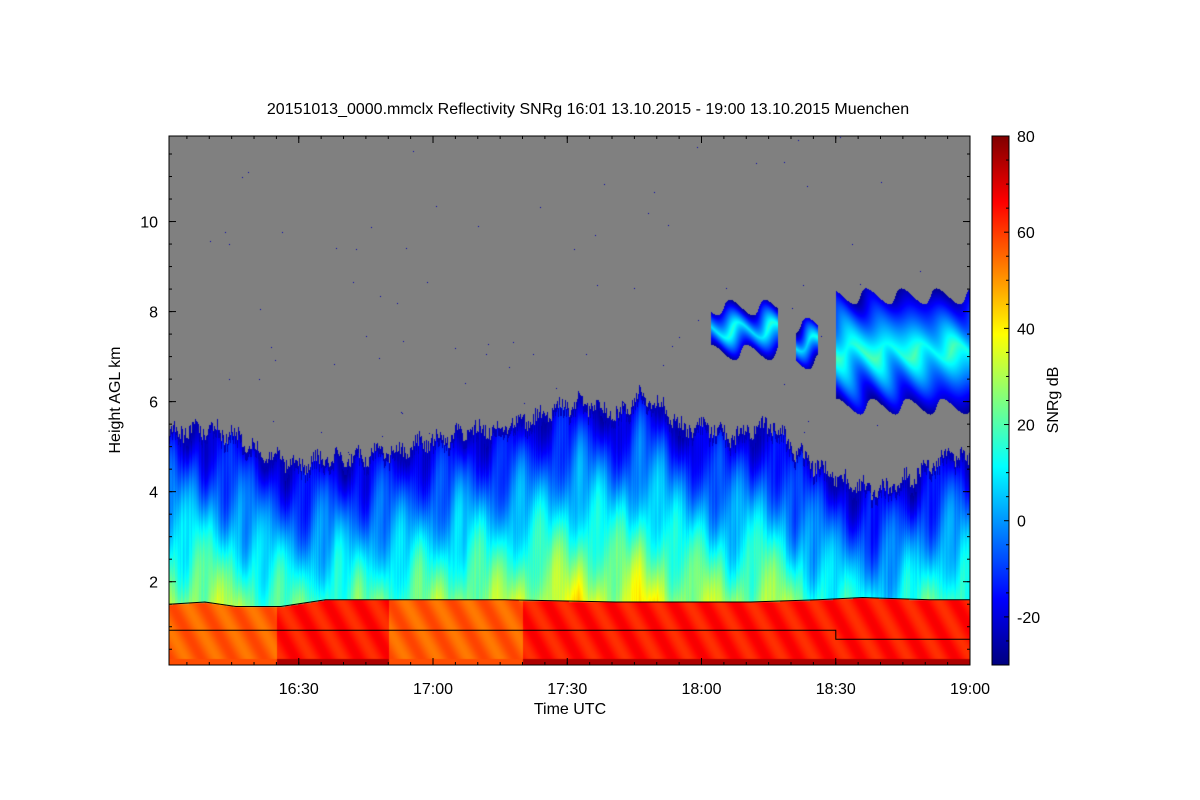 Image resolution: width=1200 pixels, height=800 pixels. What do you see at coordinates (970, 689) in the screenshot?
I see `x-tick-label: 19:00` at bounding box center [970, 689].